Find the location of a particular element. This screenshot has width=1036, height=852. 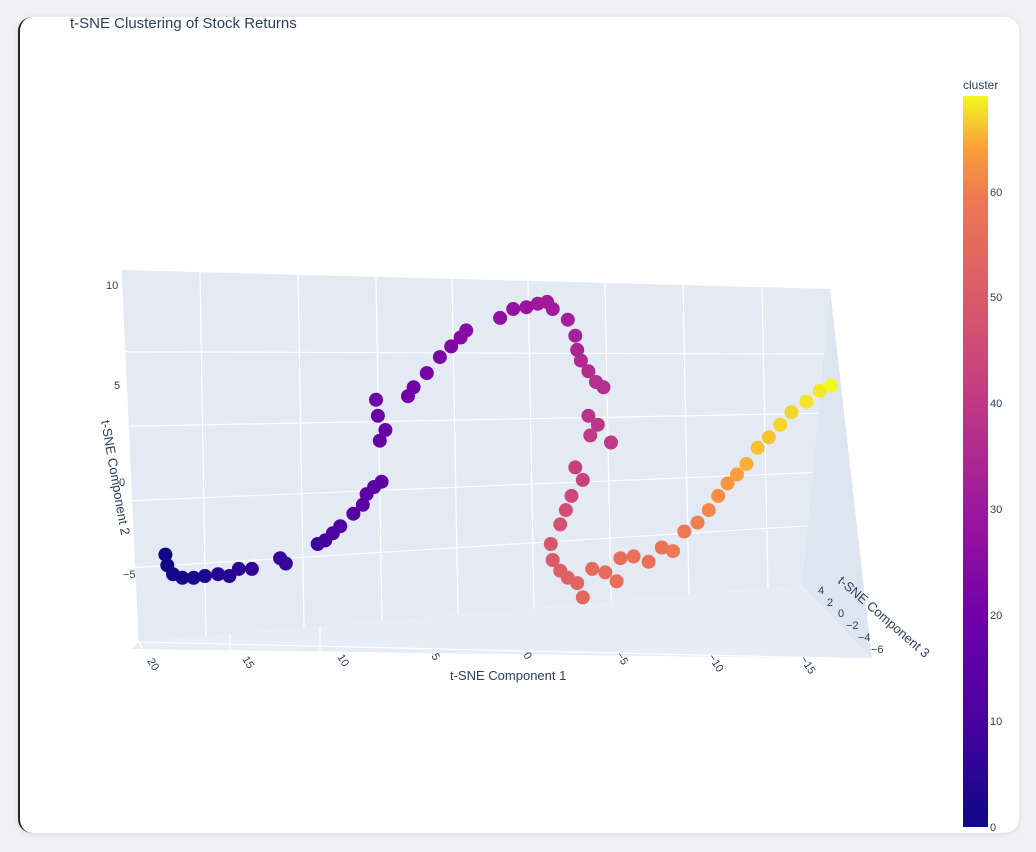

z-tick-label: −4 is located at coordinates (864, 638).